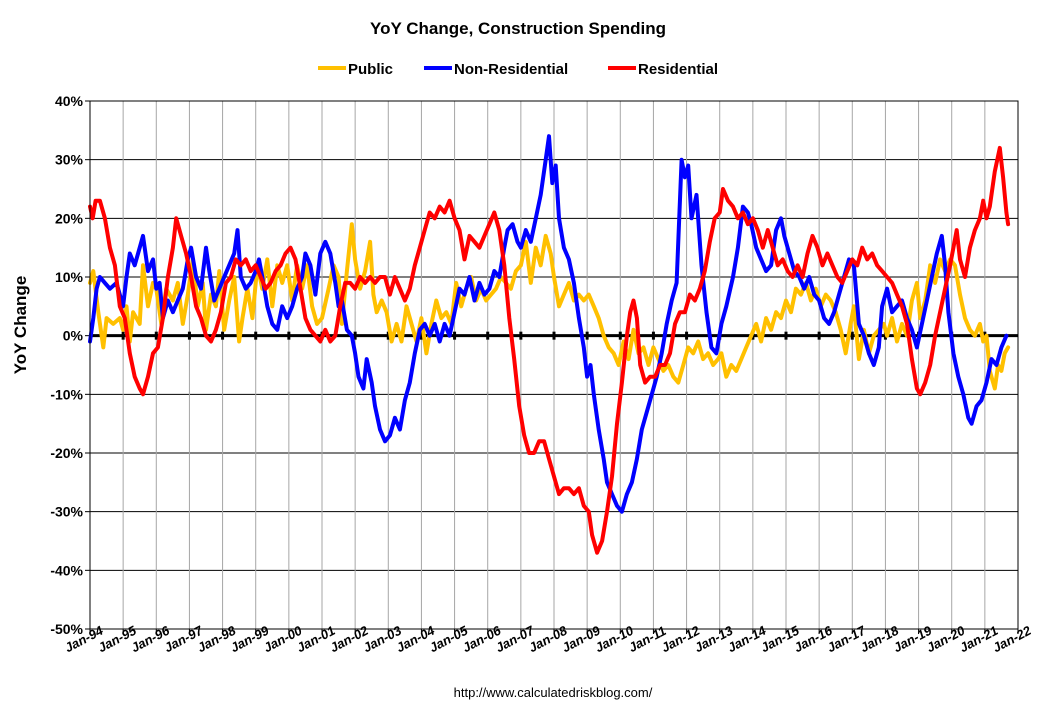  I want to click on legend-label-non-residential: Non-Residential, so click(511, 69).